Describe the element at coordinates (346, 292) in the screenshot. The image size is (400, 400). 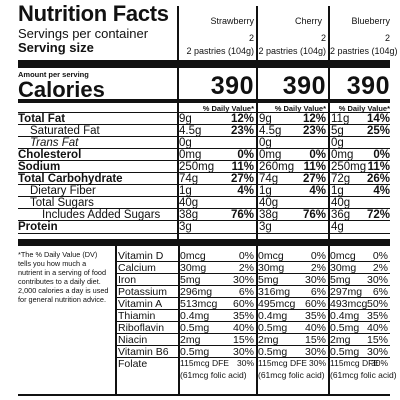
I see `vitamin-amount: 297mg` at that location.